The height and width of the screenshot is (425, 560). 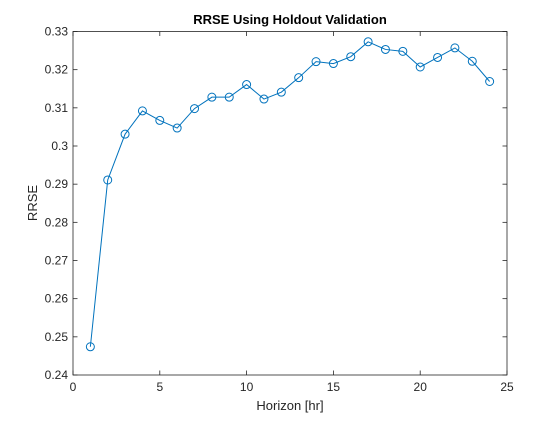 I want to click on x-tick-label: 15, so click(x=334, y=387).